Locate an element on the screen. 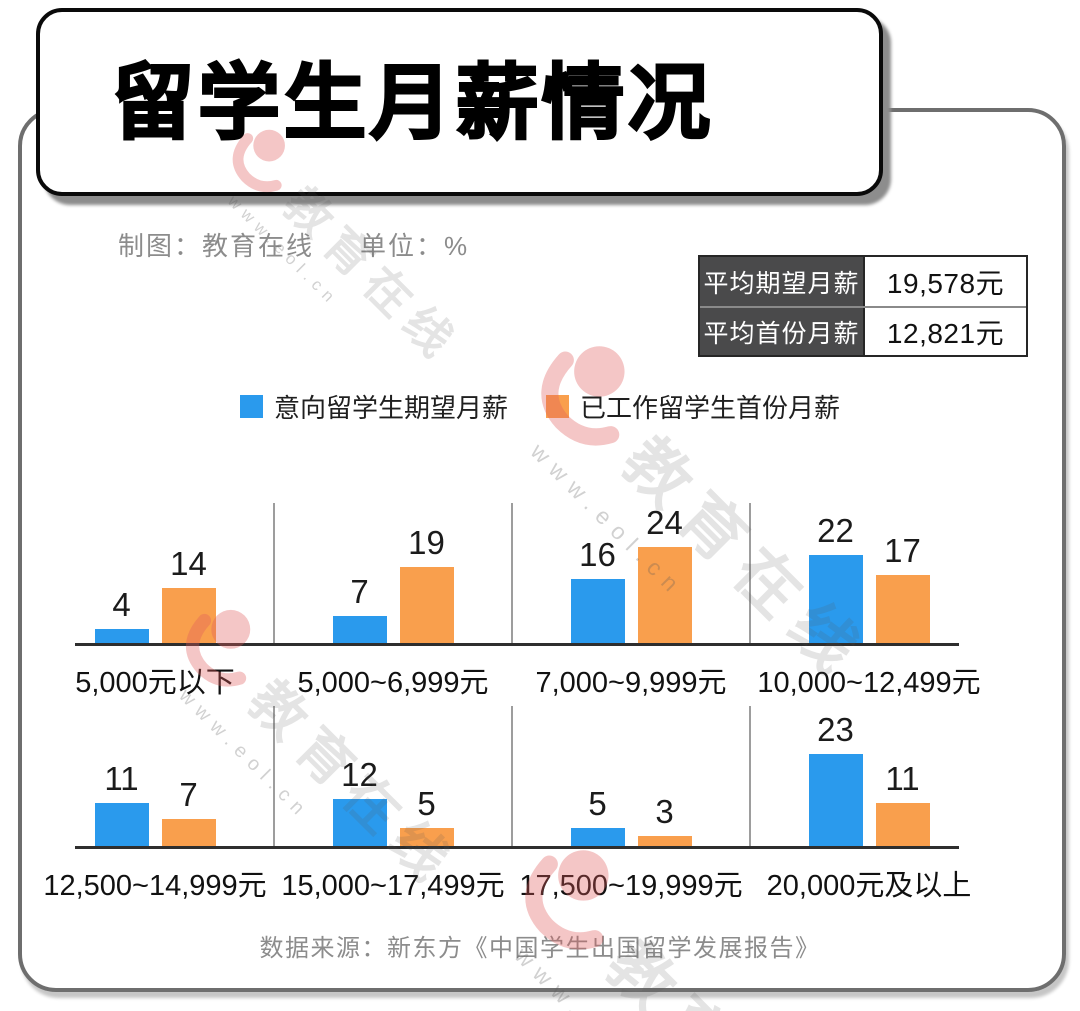  bar-group: 7 19 is located at coordinates (393, 585).